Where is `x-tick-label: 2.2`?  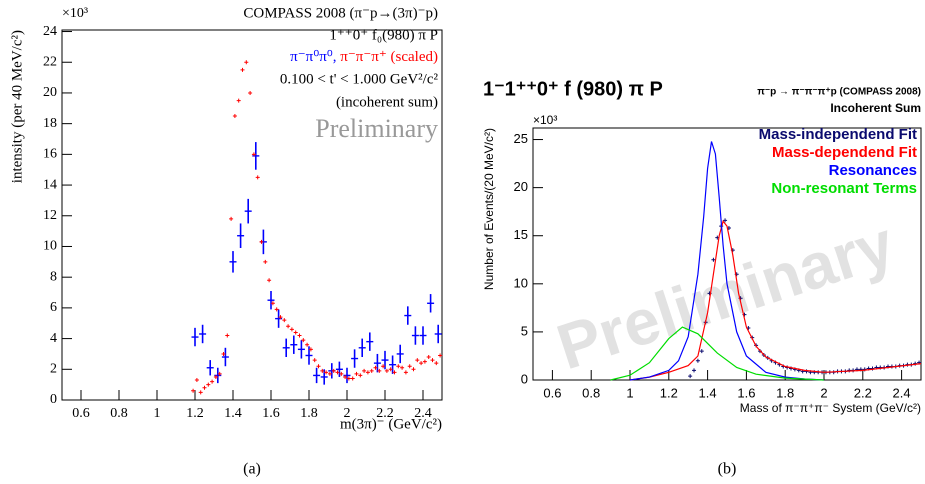
x-tick-label: 2.2 is located at coordinates (863, 392).